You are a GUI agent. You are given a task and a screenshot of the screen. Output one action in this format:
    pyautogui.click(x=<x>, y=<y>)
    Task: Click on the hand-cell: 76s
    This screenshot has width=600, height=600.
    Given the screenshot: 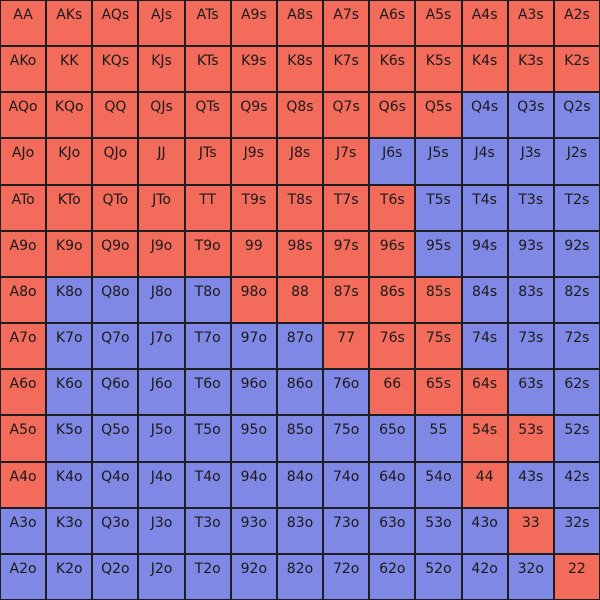 What is the action you would take?
    pyautogui.click(x=392, y=346)
    